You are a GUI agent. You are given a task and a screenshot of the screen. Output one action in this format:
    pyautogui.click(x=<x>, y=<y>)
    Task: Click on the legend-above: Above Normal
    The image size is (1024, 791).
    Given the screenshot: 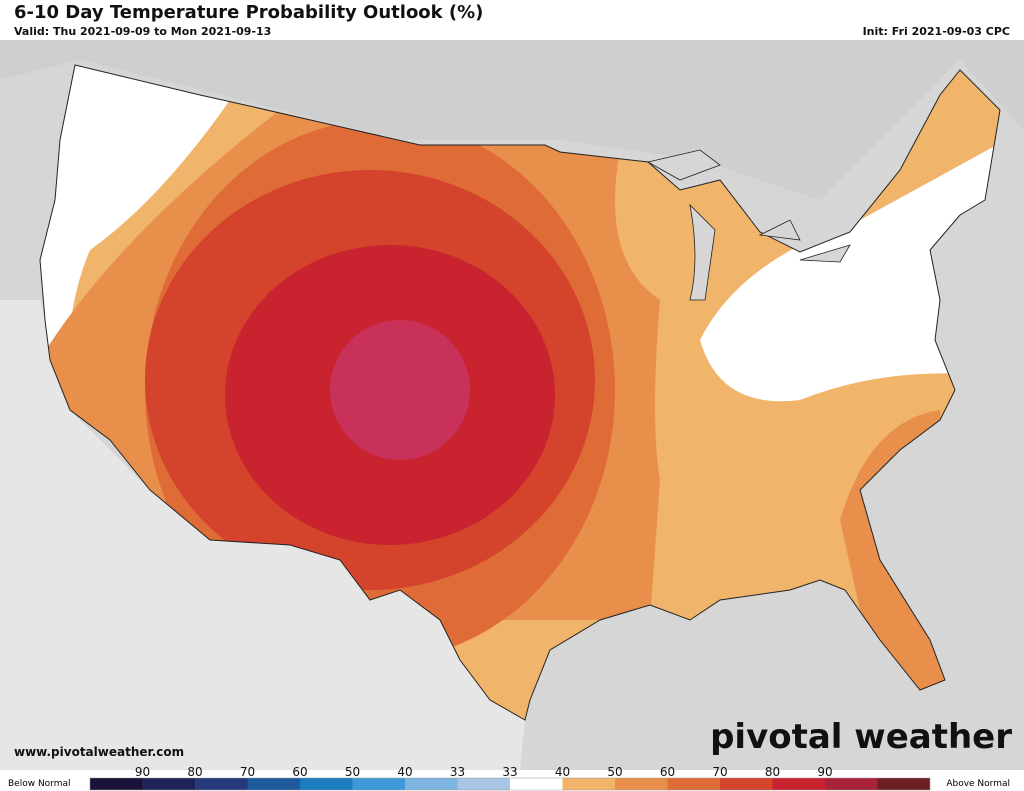 What is the action you would take?
    pyautogui.click(x=978, y=784)
    